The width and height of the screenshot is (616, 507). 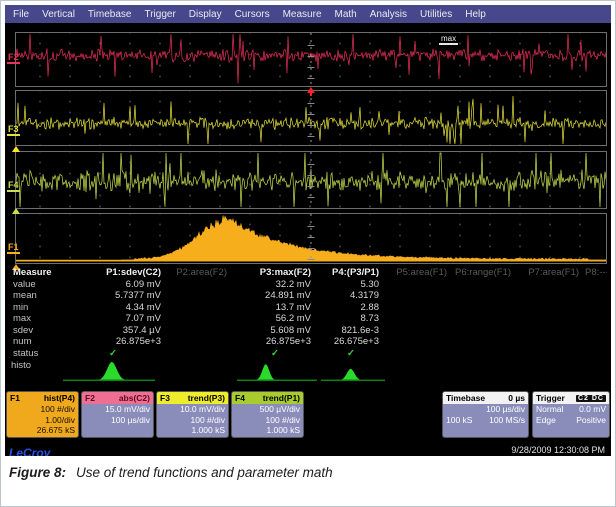 What do you see at coordinates (388, 14) in the screenshot?
I see `menu-item-analysis: Analysis` at bounding box center [388, 14].